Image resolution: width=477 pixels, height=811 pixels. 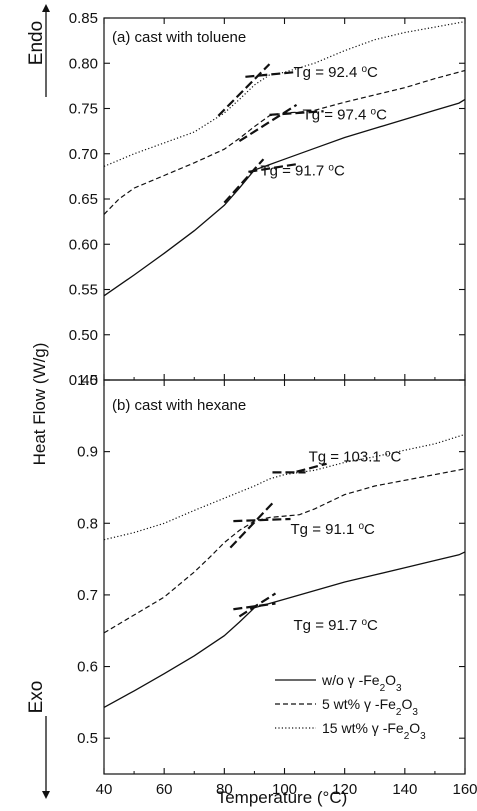 I want to click on x-tick-label: 140, so click(x=404, y=789).